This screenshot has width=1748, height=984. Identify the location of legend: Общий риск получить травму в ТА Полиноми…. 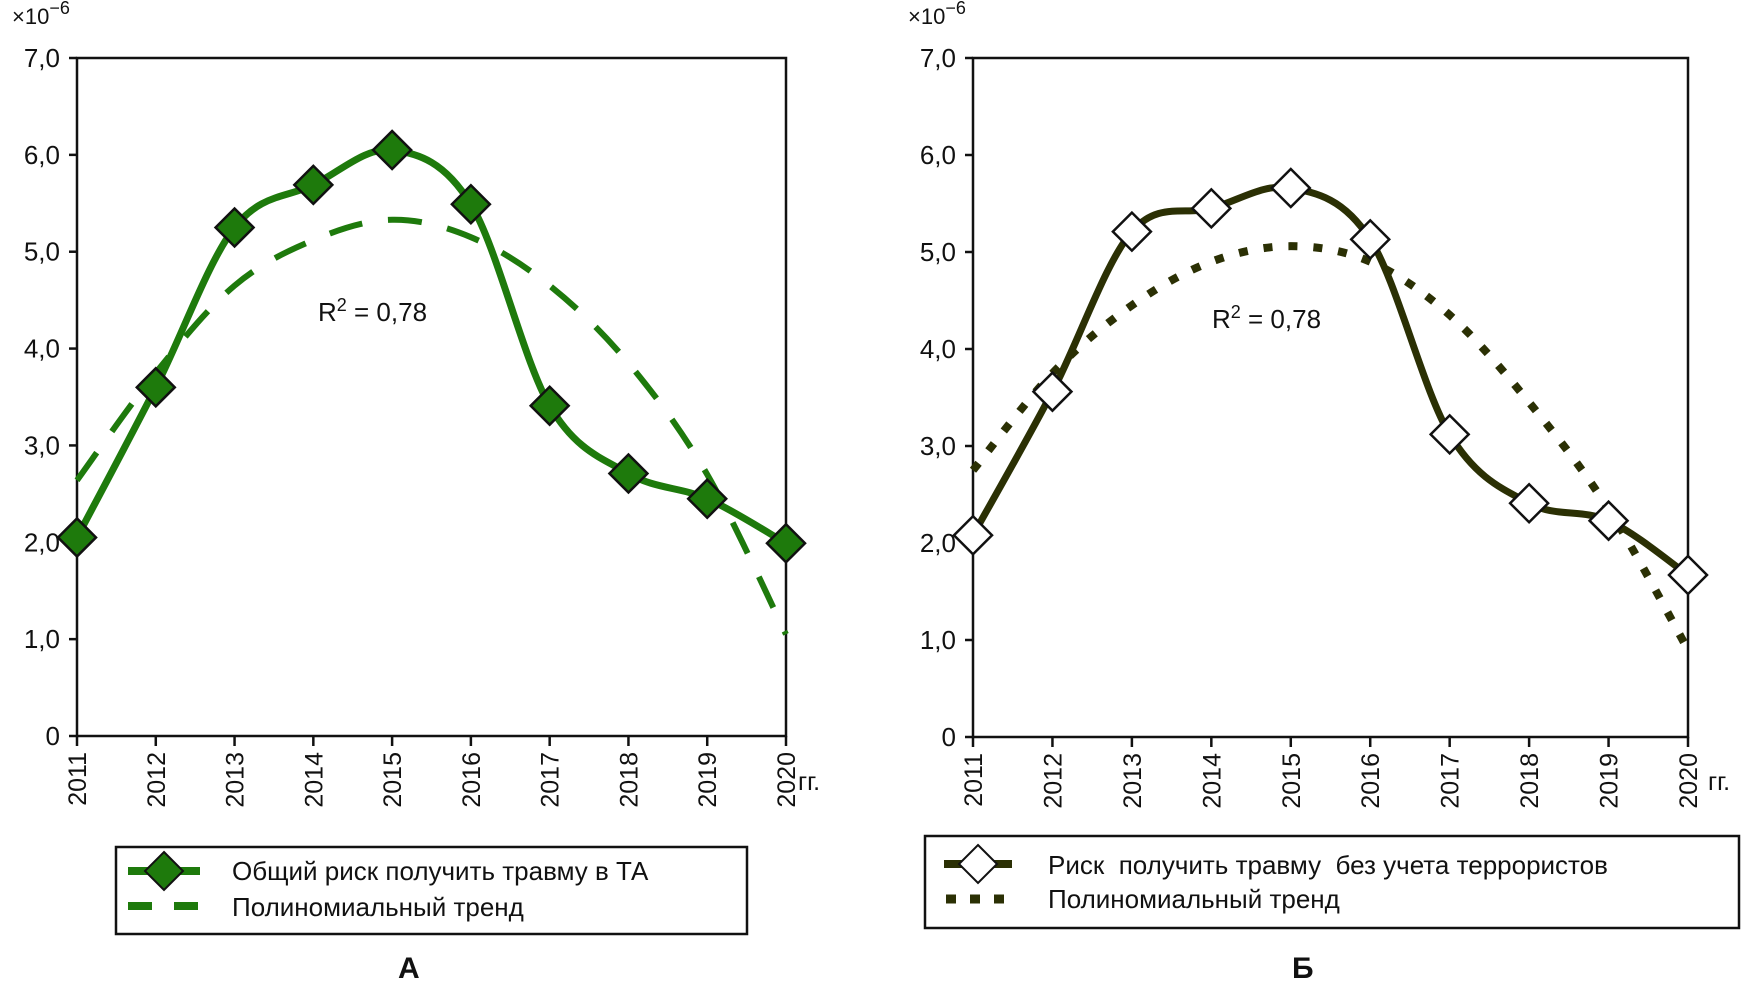
(431, 890).